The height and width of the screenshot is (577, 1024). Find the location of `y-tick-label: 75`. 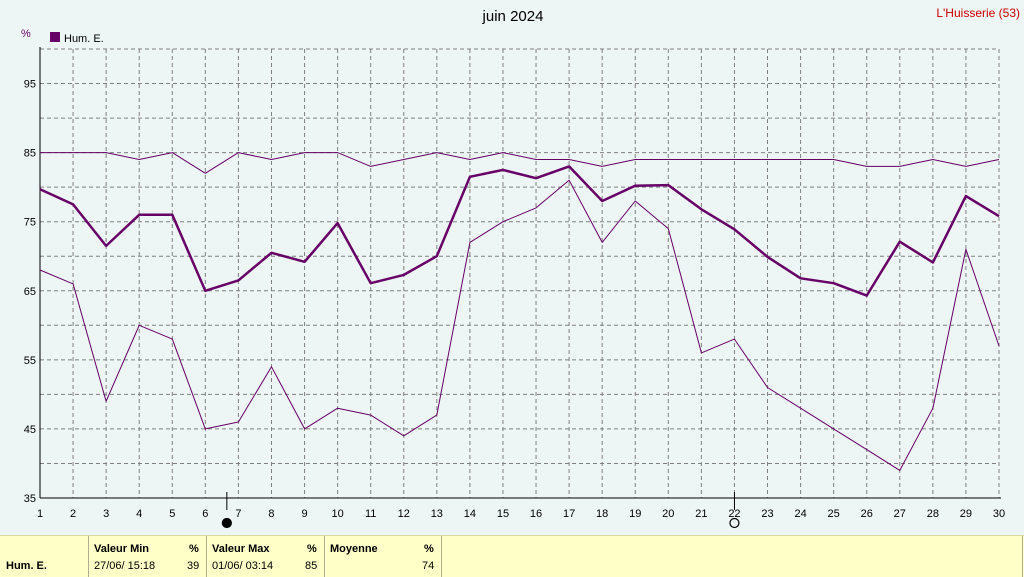

y-tick-label: 75 is located at coordinates (30, 223).